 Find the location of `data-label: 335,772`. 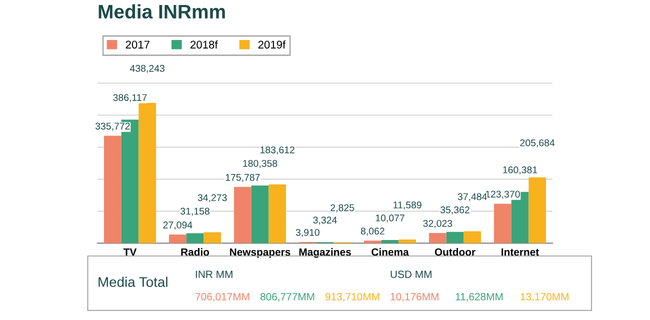

data-label: 335,772 is located at coordinates (112, 126).